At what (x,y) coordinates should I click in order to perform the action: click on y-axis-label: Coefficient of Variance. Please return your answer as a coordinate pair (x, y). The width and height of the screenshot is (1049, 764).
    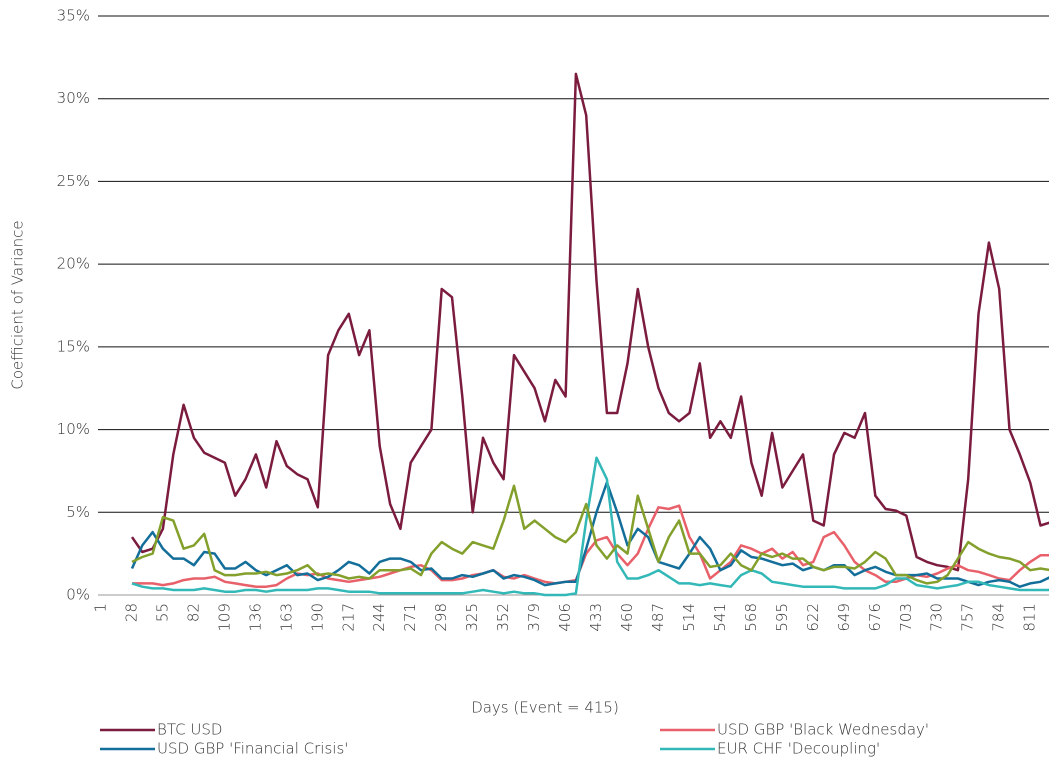
    Looking at the image, I should click on (18, 304).